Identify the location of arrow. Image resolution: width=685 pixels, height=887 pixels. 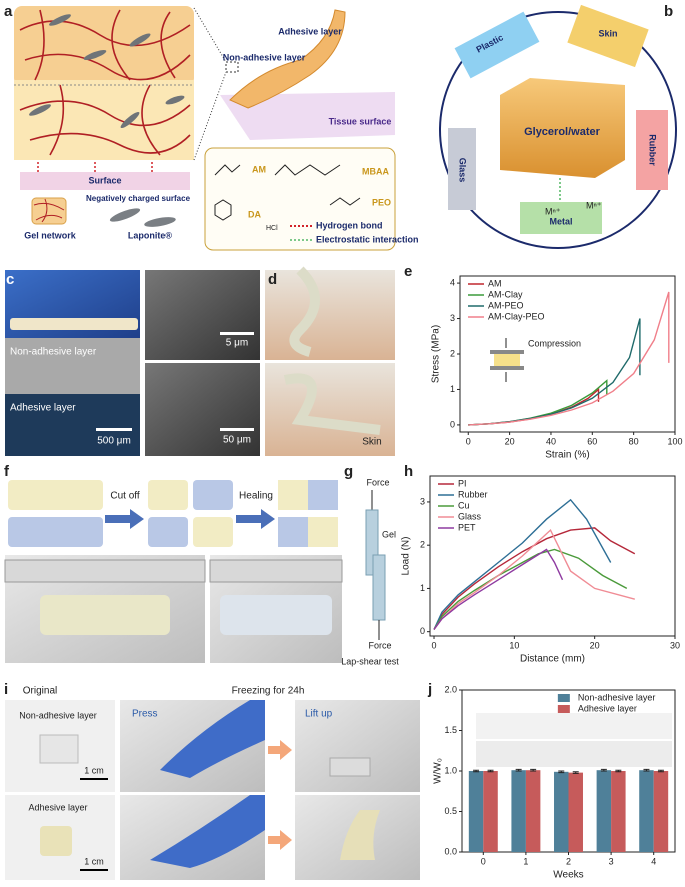
(280, 840).